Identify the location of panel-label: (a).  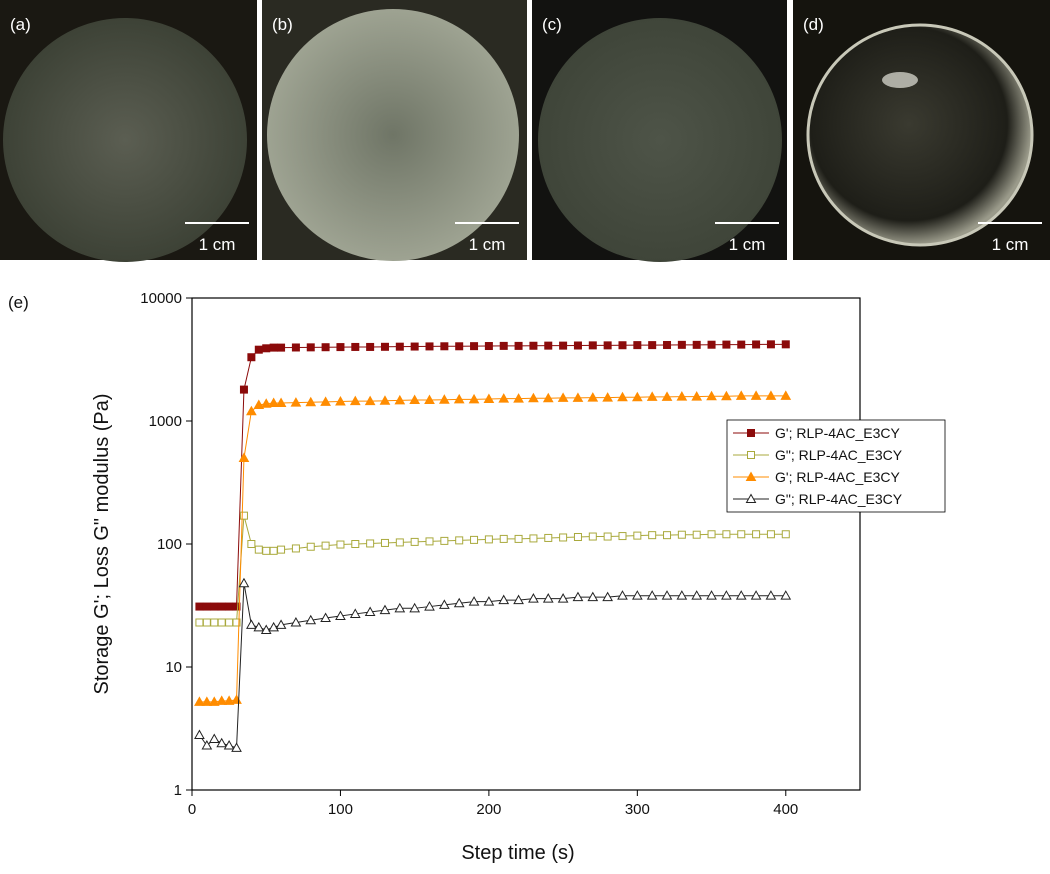
(20, 24).